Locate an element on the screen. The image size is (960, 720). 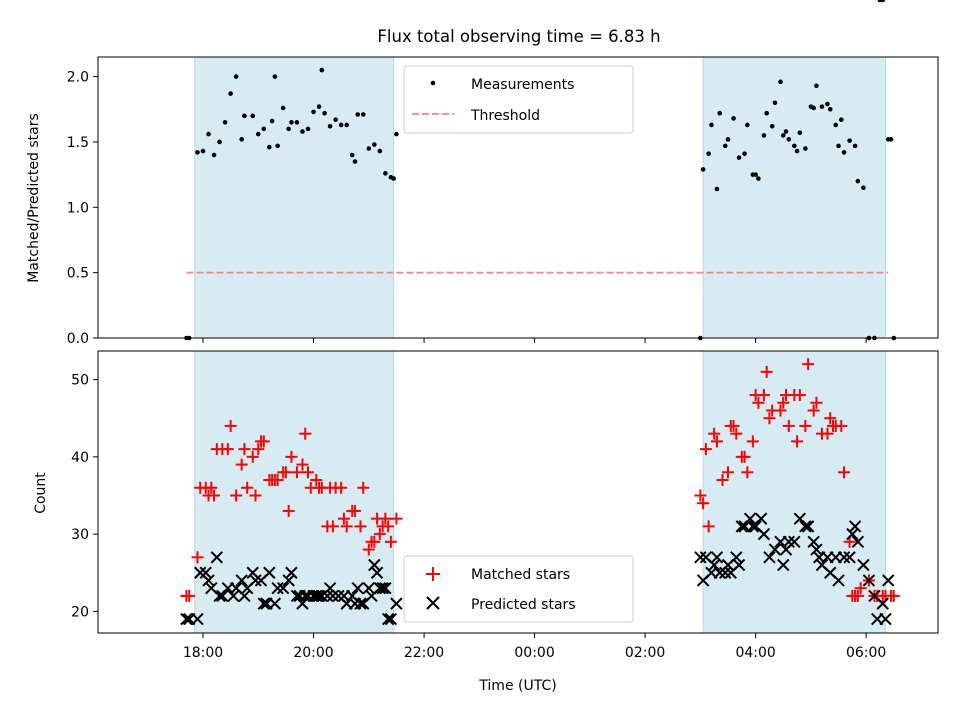
top-ytick-label: 1.0 is located at coordinates (78, 208).